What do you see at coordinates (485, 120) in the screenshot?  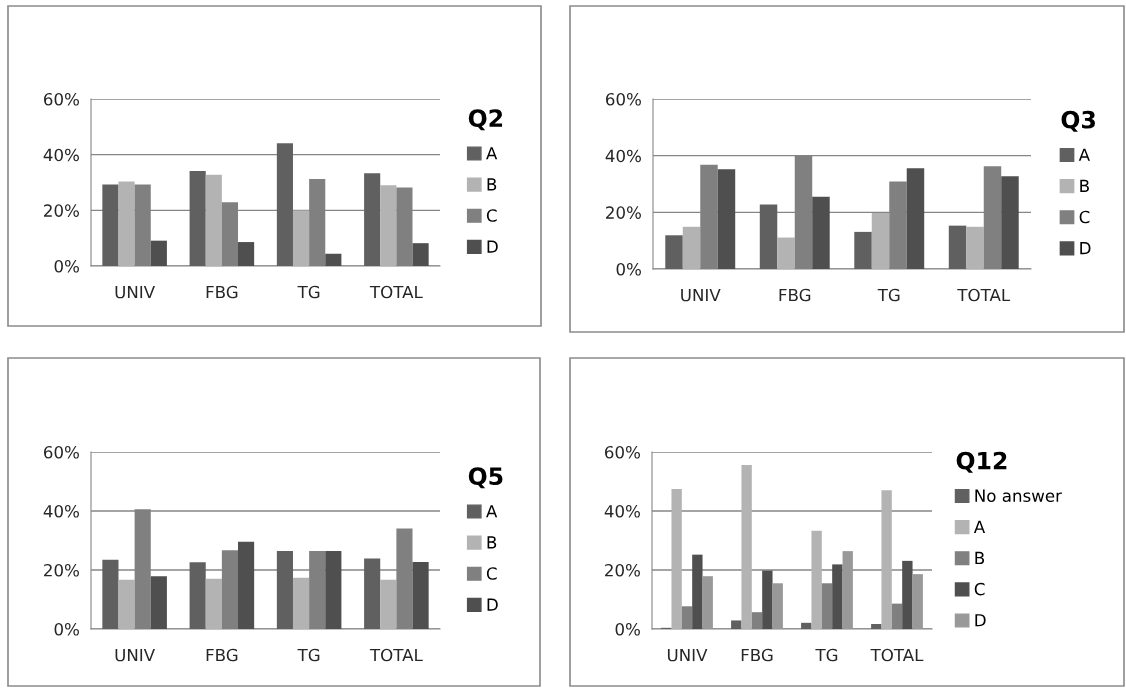 I see `legend-title: Q2` at bounding box center [485, 120].